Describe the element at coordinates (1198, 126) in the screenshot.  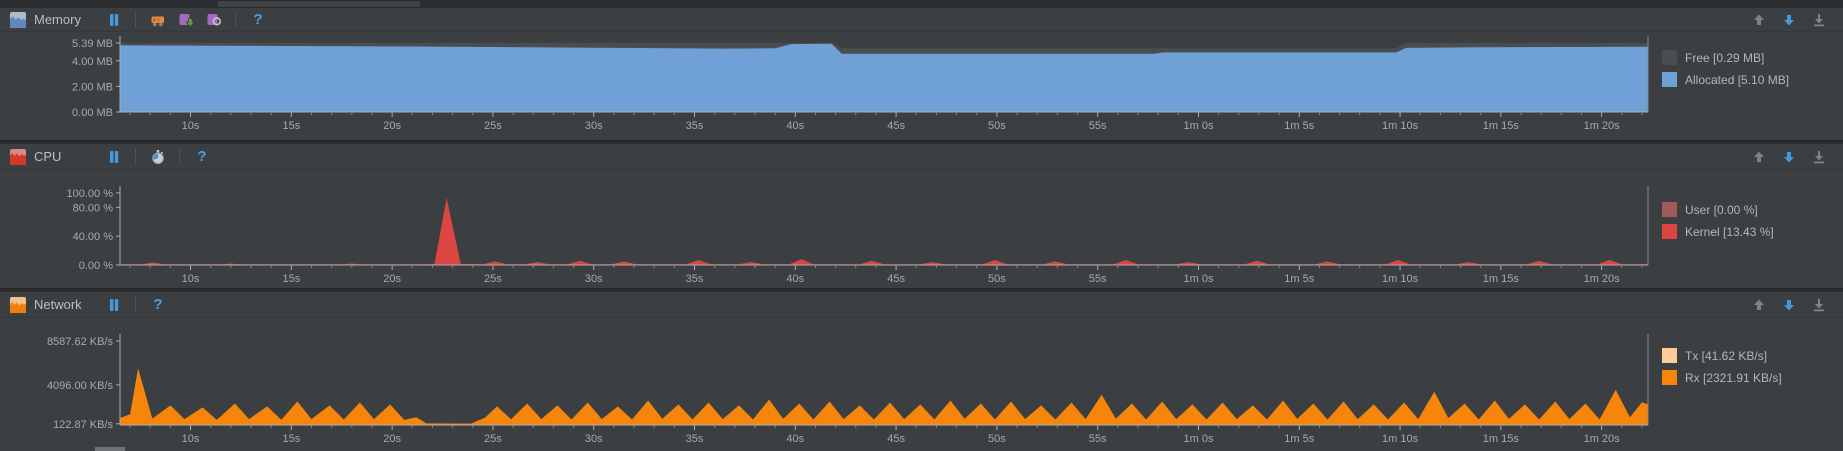
I see `svg-text: 1m 0s` at that location.